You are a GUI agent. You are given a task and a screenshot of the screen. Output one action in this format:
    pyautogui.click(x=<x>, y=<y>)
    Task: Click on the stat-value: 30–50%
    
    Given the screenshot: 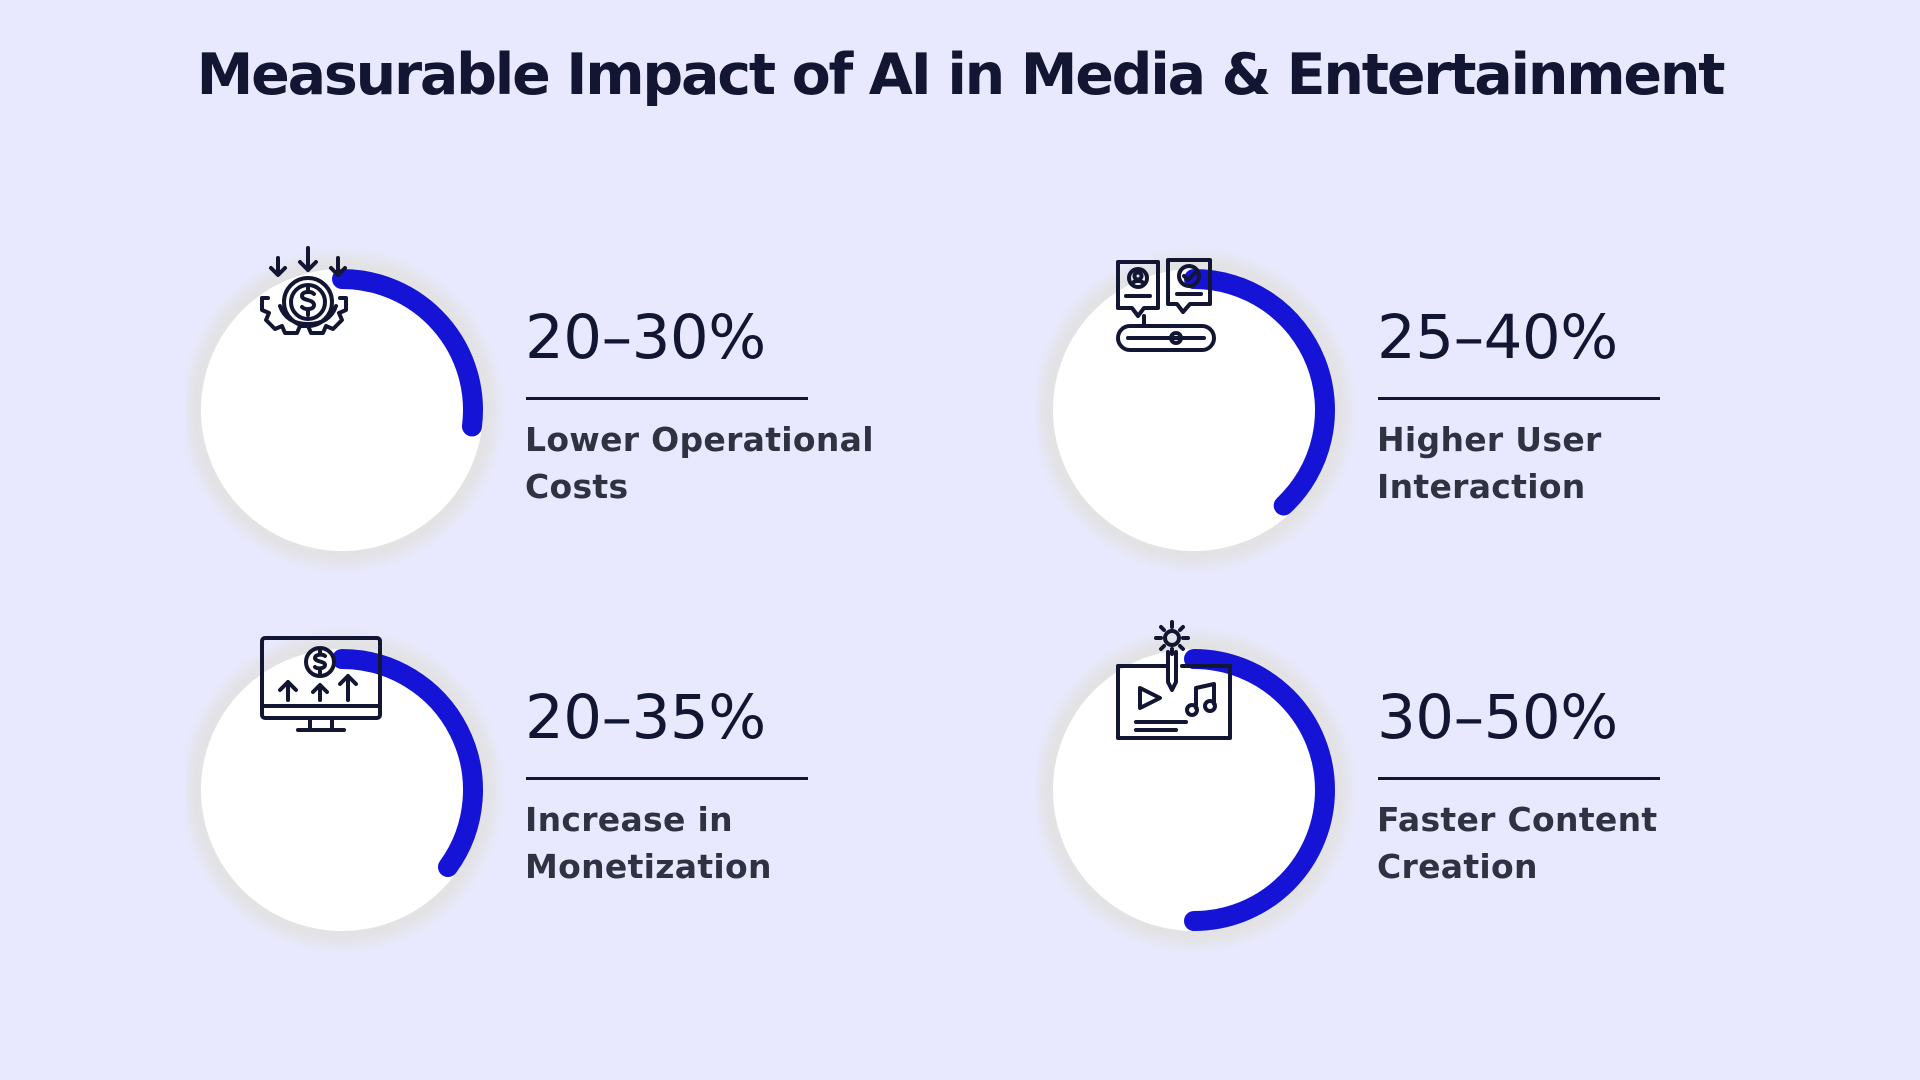 What is the action you would take?
    pyautogui.click(x=1497, y=717)
    